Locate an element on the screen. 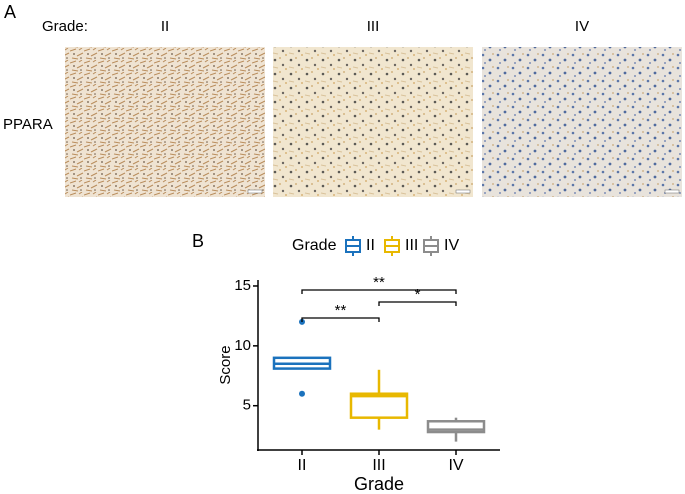  y-tick-label: 10 is located at coordinates (242, 345).